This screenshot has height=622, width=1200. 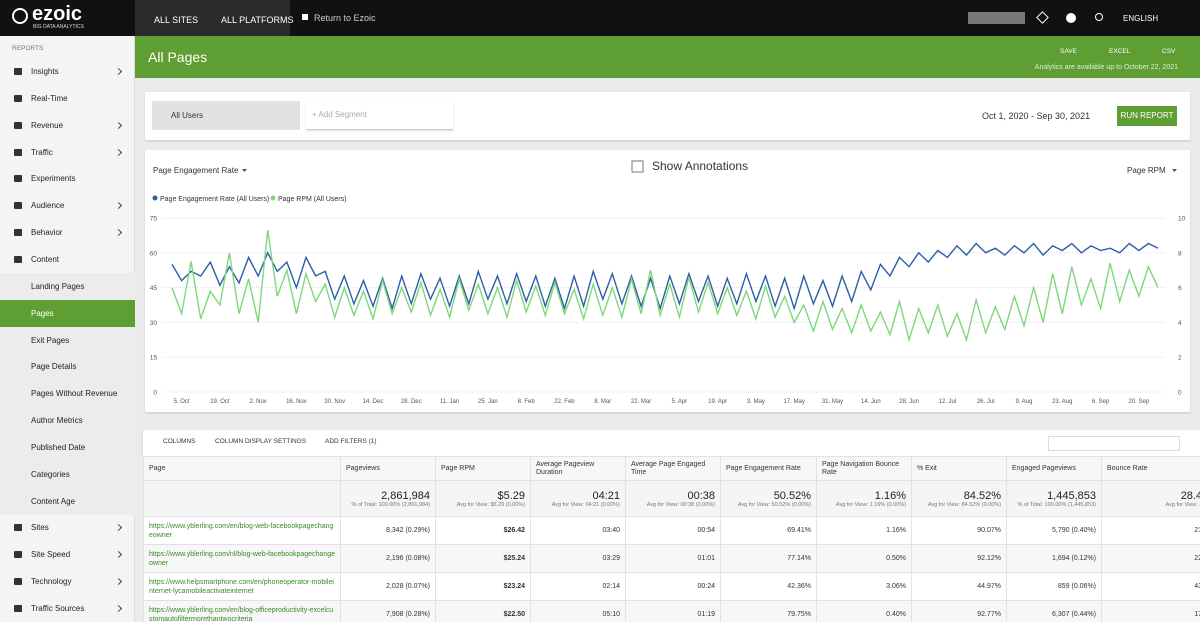 What do you see at coordinates (1068, 51) in the screenshot?
I see `save-button: SAVE` at bounding box center [1068, 51].